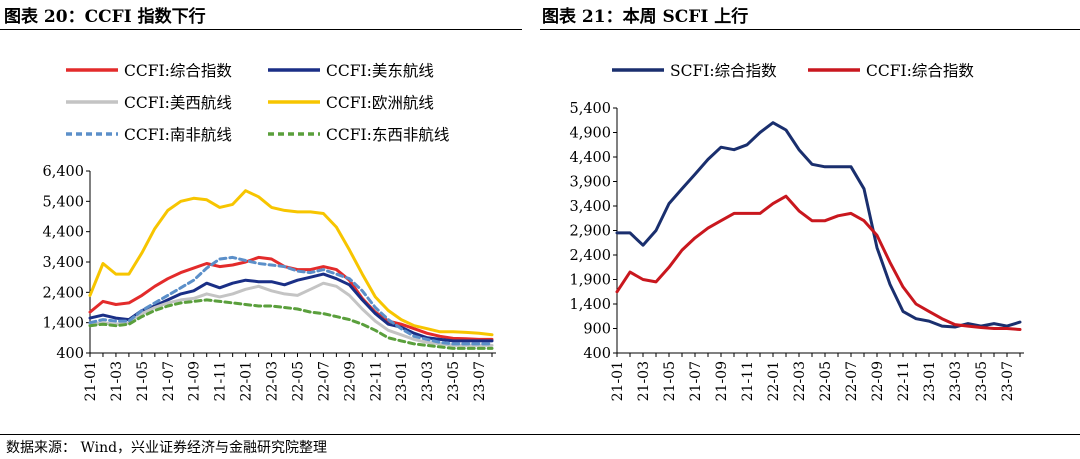 The height and width of the screenshot is (459, 1080). I want to click on chart2-y-tick-label: 5,400, so click(590, 109).